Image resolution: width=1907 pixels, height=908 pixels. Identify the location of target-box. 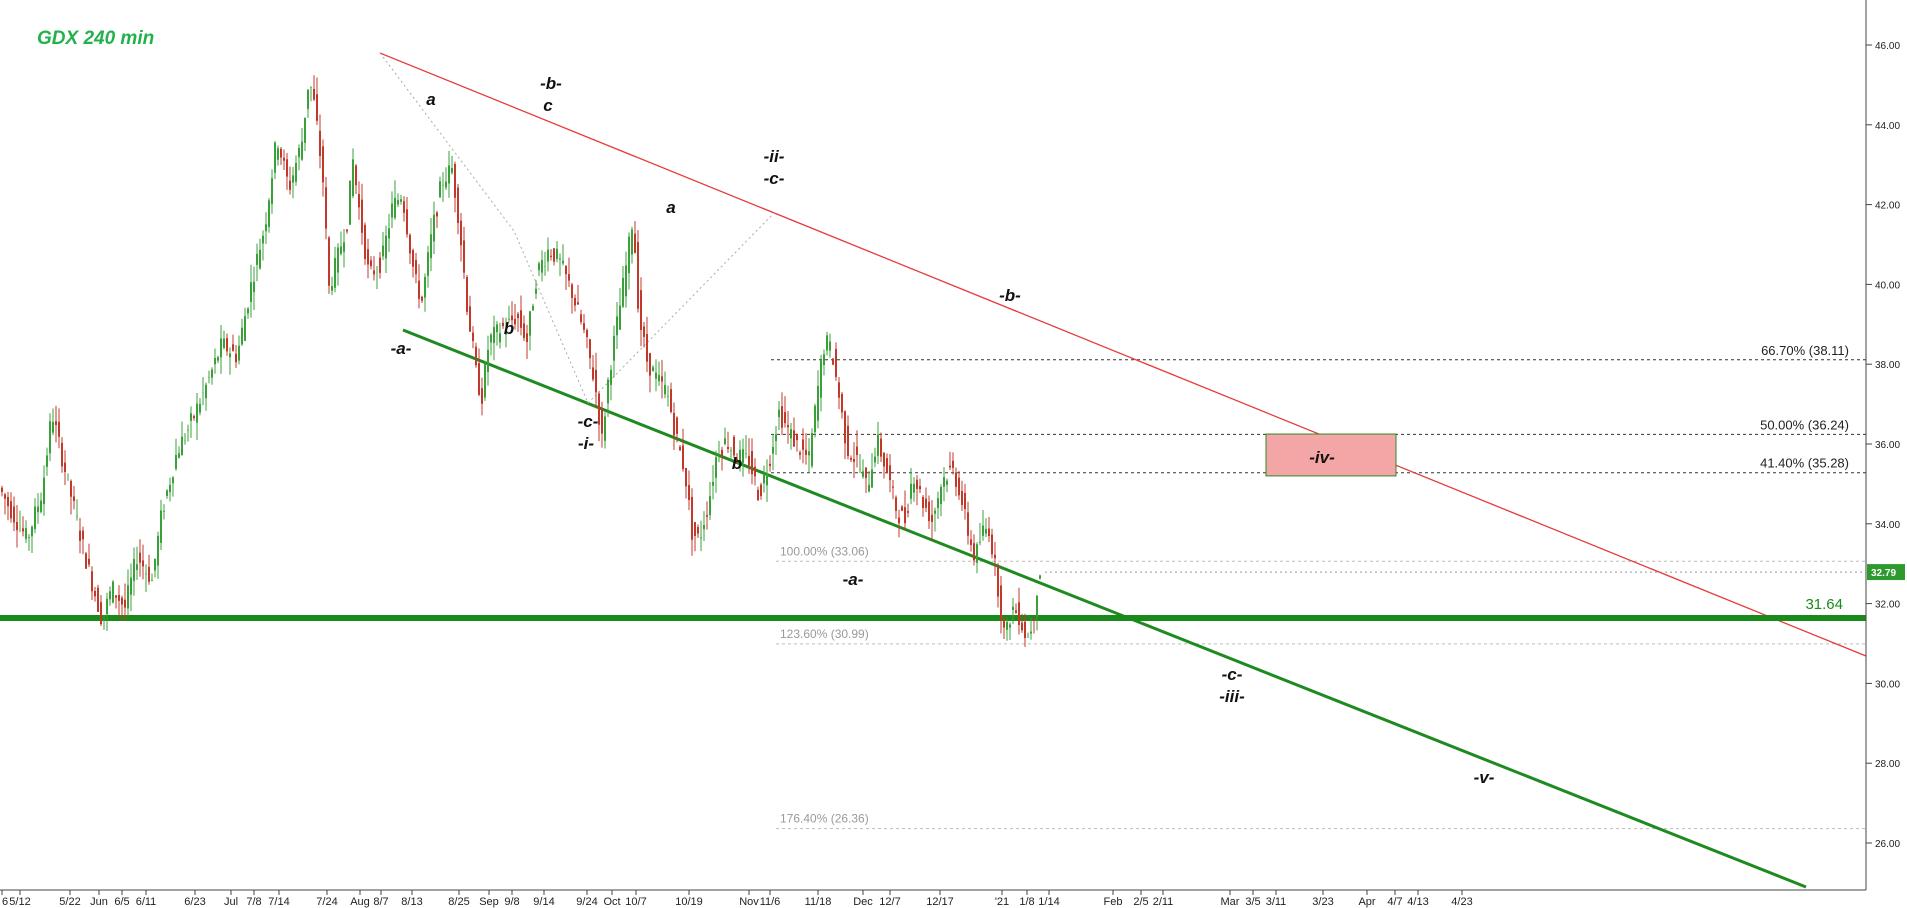
(1331, 455).